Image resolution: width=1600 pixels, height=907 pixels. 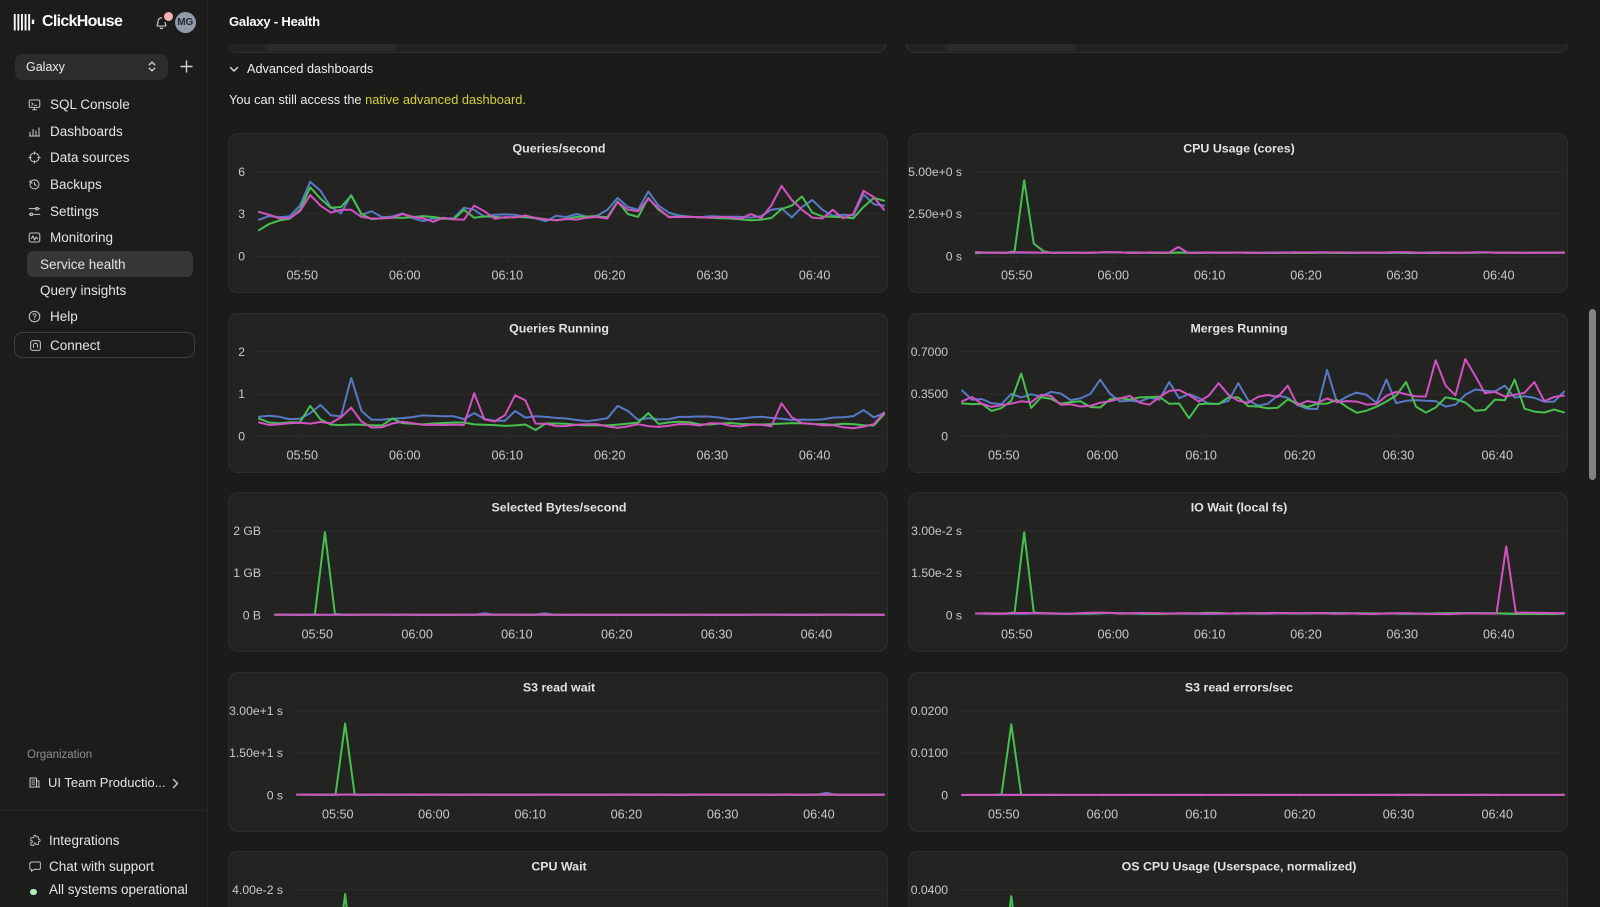 I want to click on svg-text: 1.50e-2 s, so click(x=936, y=573).